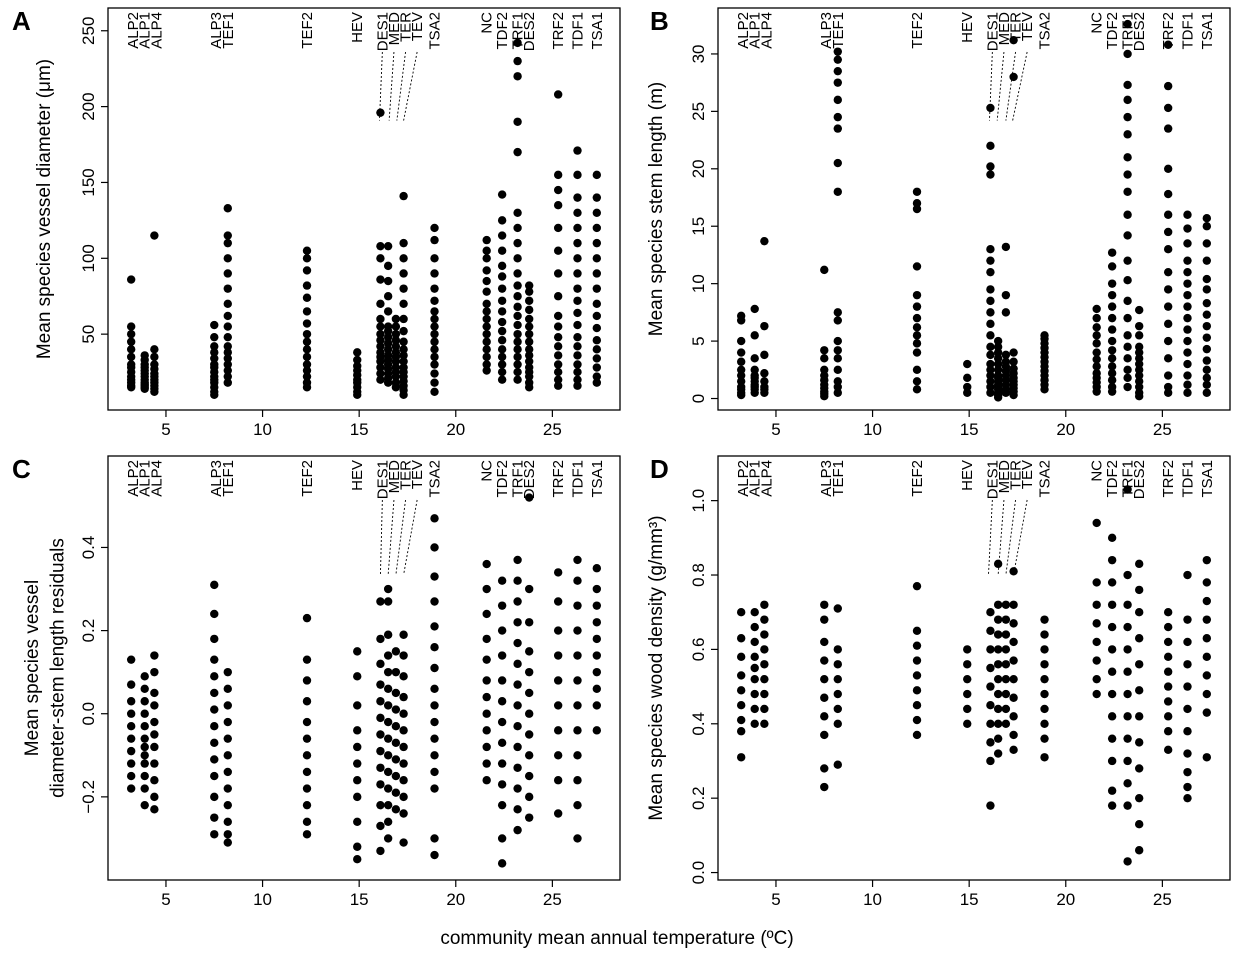  Describe the element at coordinates (755, 478) in the screenshot. I see `site-label: ALP1` at that location.